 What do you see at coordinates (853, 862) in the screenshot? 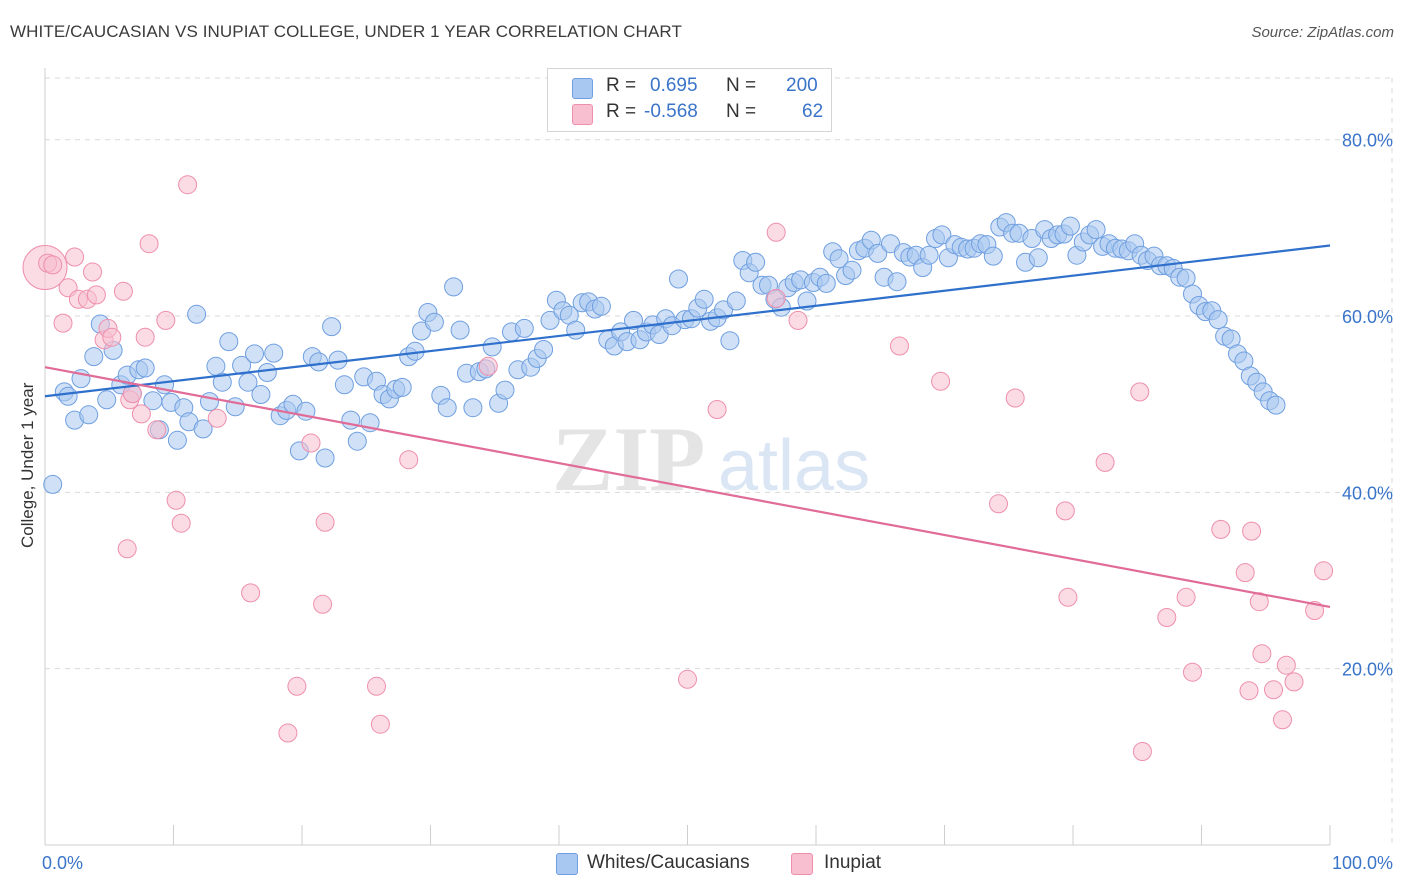
I see `bottom-legend-label: Inupiat` at bounding box center [853, 862].